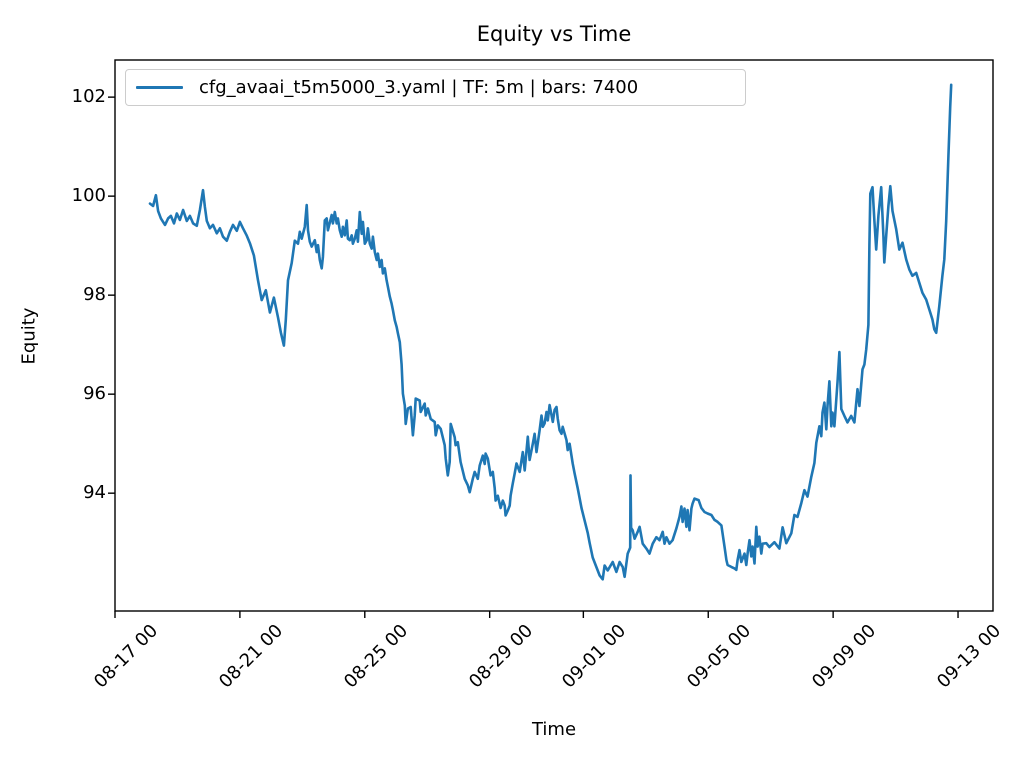 This screenshot has width=1024, height=768. What do you see at coordinates (554, 34) in the screenshot?
I see `chart-title: Equity vs Time` at bounding box center [554, 34].